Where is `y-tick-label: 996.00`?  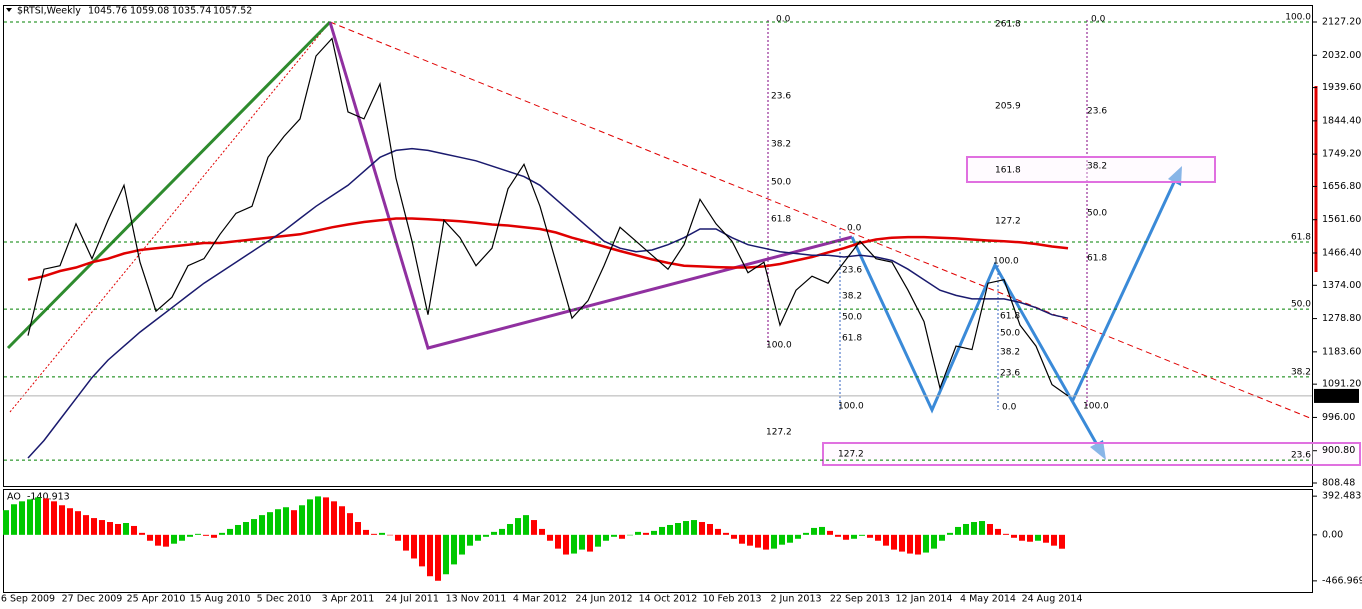 y-tick-label: 996.00 is located at coordinates (1338, 417).